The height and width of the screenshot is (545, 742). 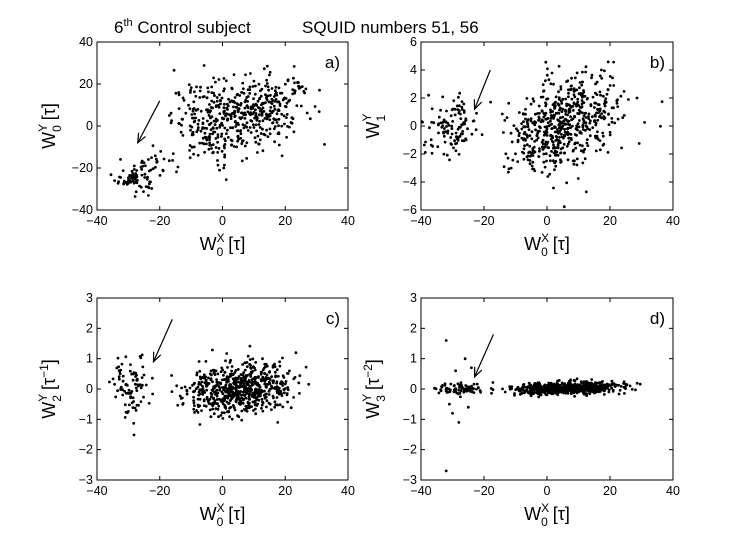 What do you see at coordinates (374, 389) in the screenshot?
I see `y-axis-label: WY3 [τ−2]` at bounding box center [374, 389].